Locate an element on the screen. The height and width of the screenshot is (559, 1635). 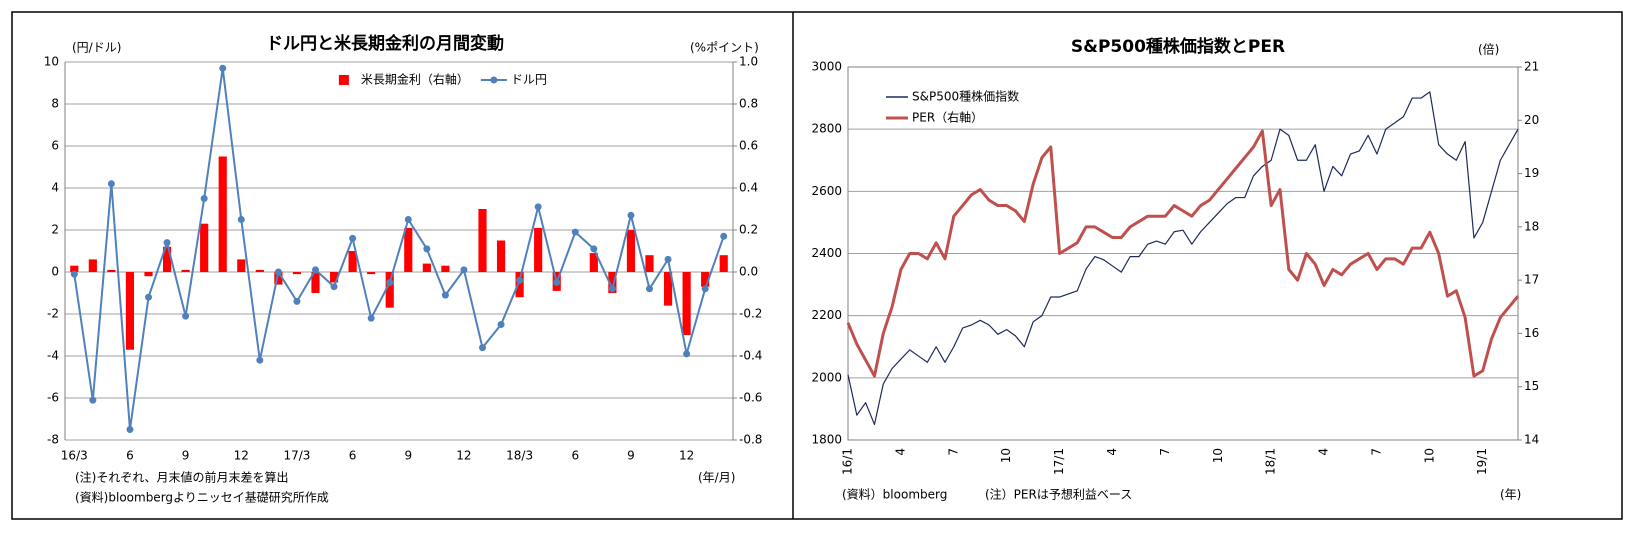
note: (資料)bloombergよりニッセイ基礎研究所作成 is located at coordinates (202, 497).